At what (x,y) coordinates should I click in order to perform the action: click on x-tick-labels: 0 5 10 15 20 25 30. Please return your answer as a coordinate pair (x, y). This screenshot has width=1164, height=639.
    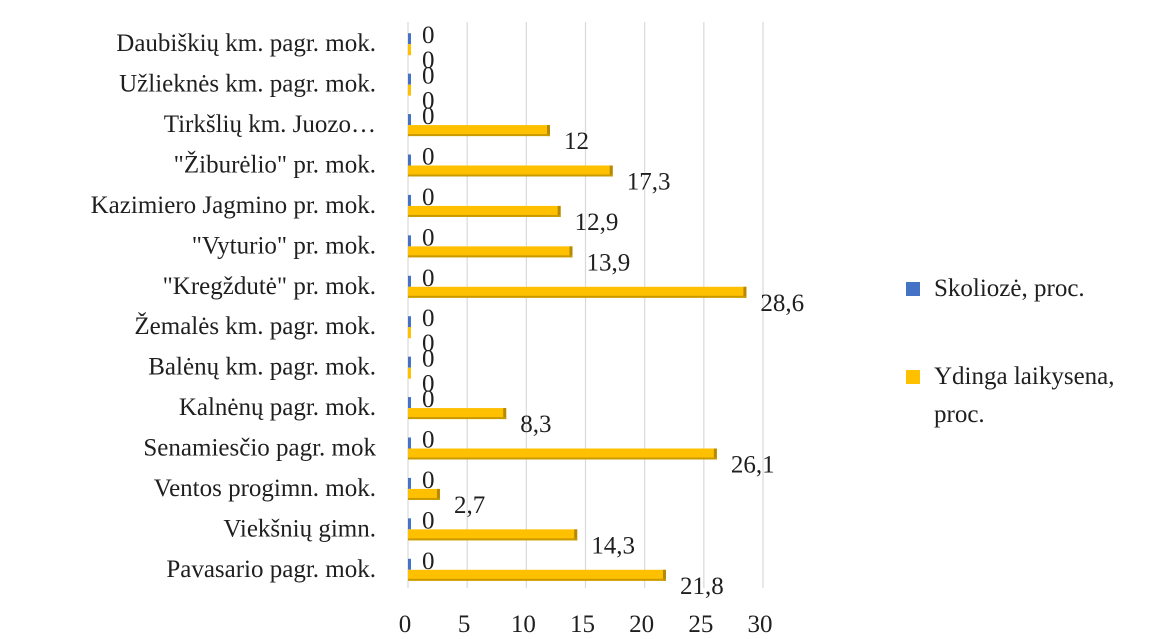
    Looking at the image, I should click on (586, 624).